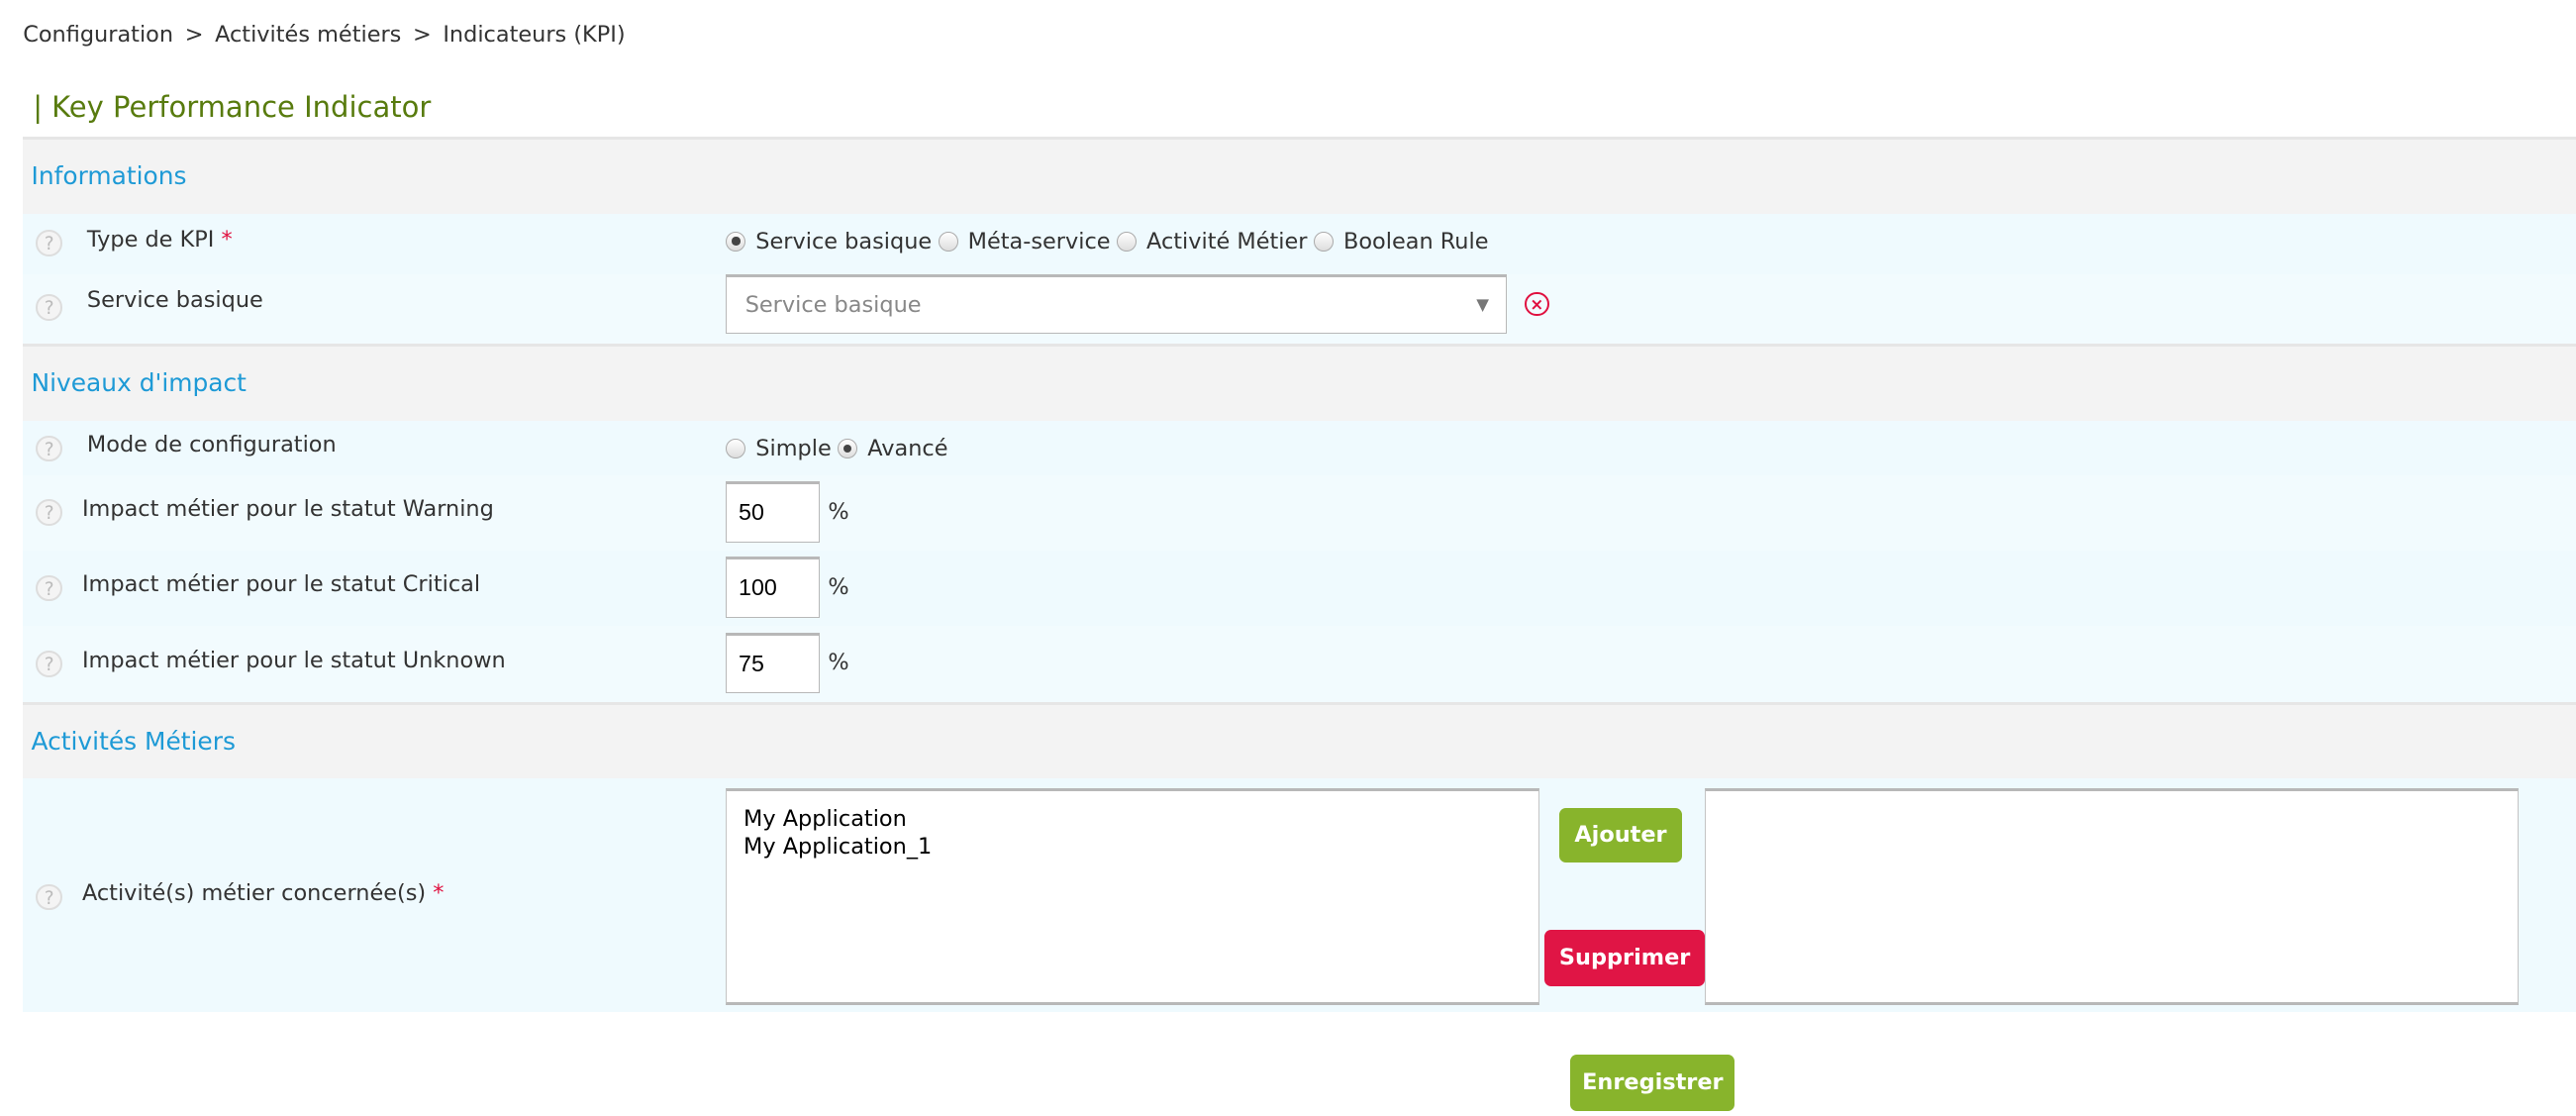 The height and width of the screenshot is (1116, 2576). I want to click on list-item: My Application_1, so click(838, 847).